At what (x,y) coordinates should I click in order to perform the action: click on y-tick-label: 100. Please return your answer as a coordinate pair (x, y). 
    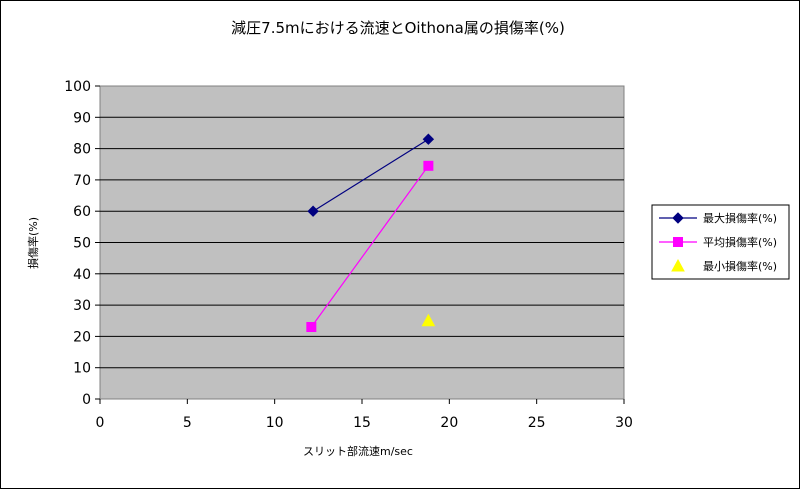
    Looking at the image, I should click on (77, 87).